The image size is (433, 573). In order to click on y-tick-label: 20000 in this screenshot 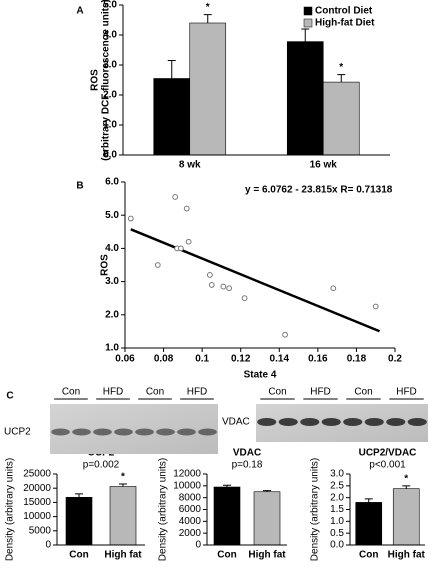, I will do `click(37, 488)`.